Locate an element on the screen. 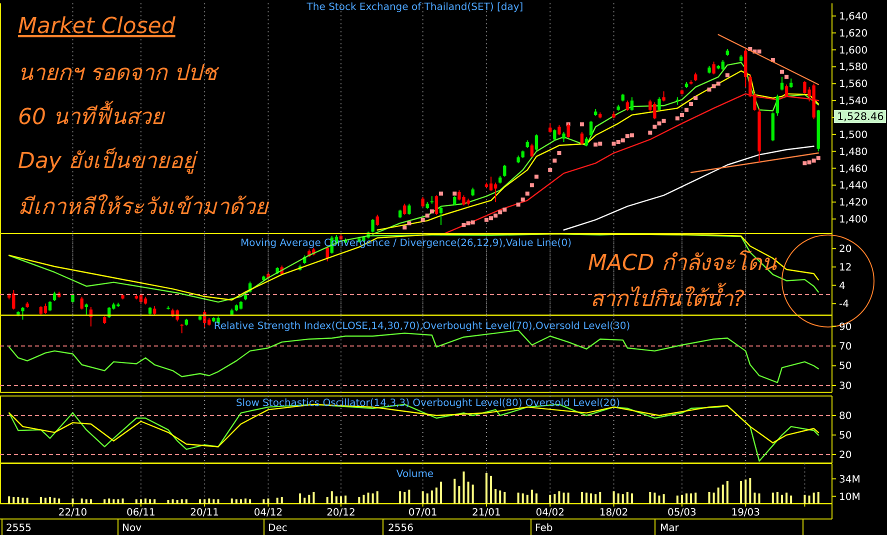 The image size is (887, 535). y-tick-label: 1,540 is located at coordinates (853, 102).